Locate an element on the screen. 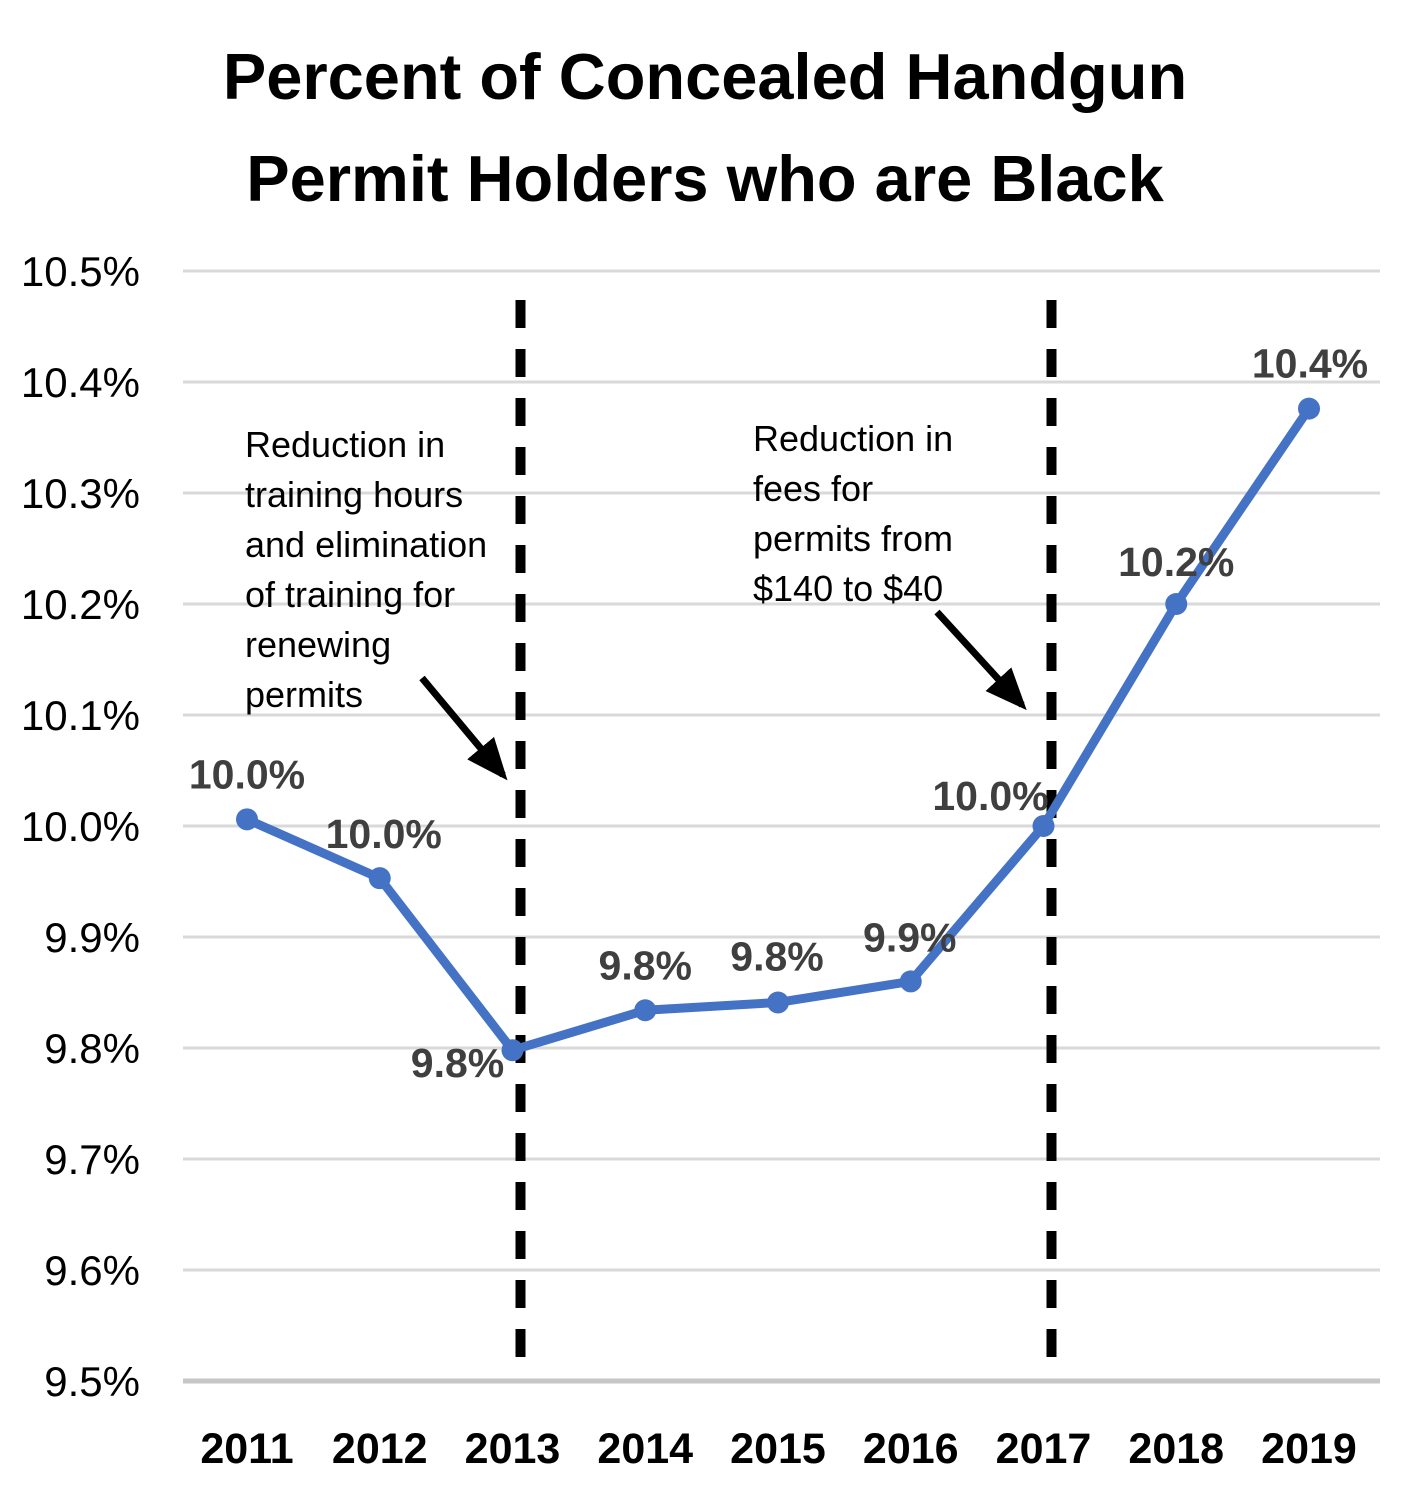  x-tick-label: 2012 is located at coordinates (380, 1449).